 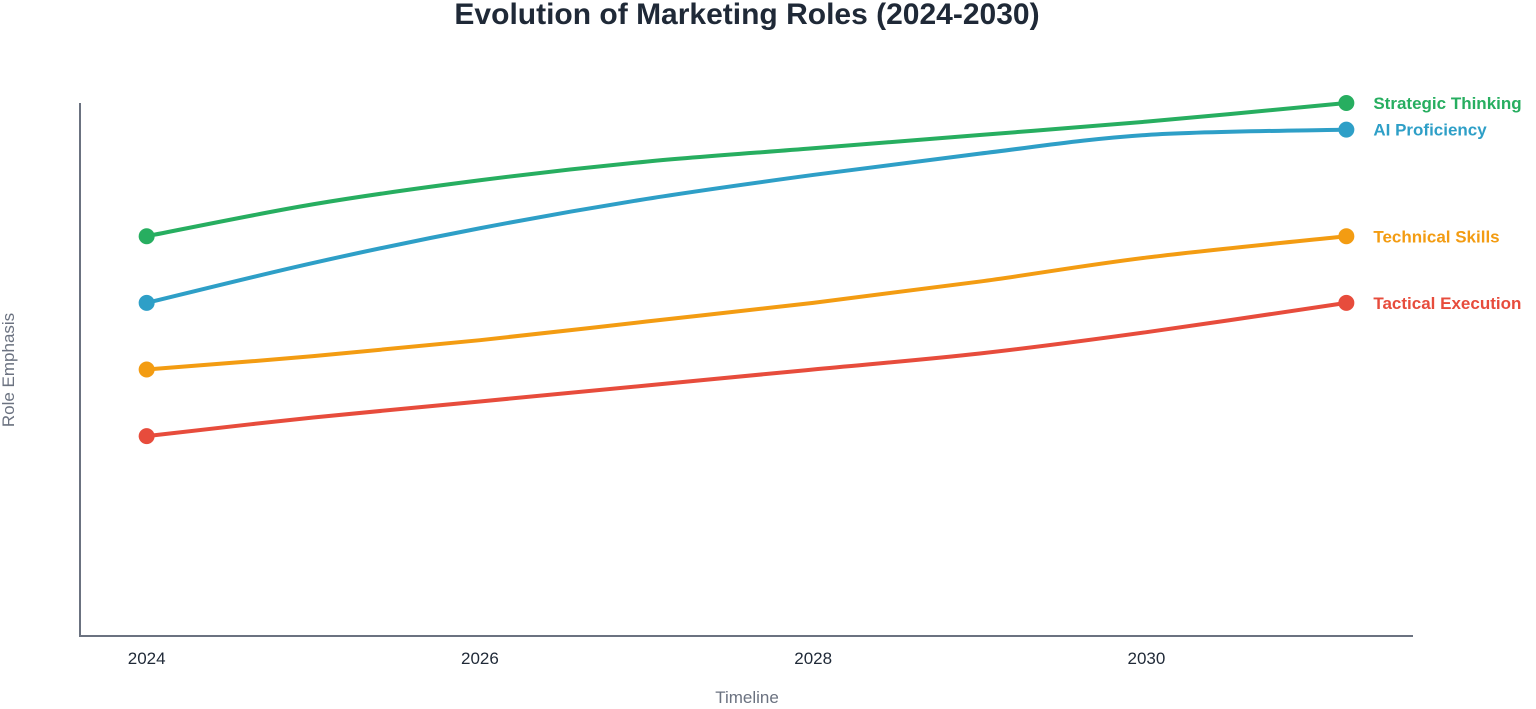 What do you see at coordinates (480, 658) in the screenshot?
I see `x-tick-label-2026: 2026` at bounding box center [480, 658].